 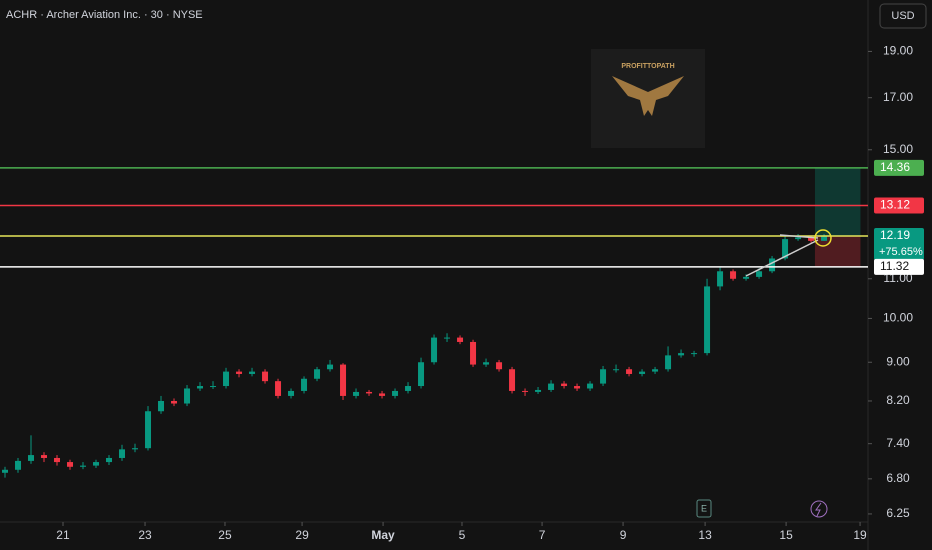 I want to click on currency: USD, so click(x=902, y=16).